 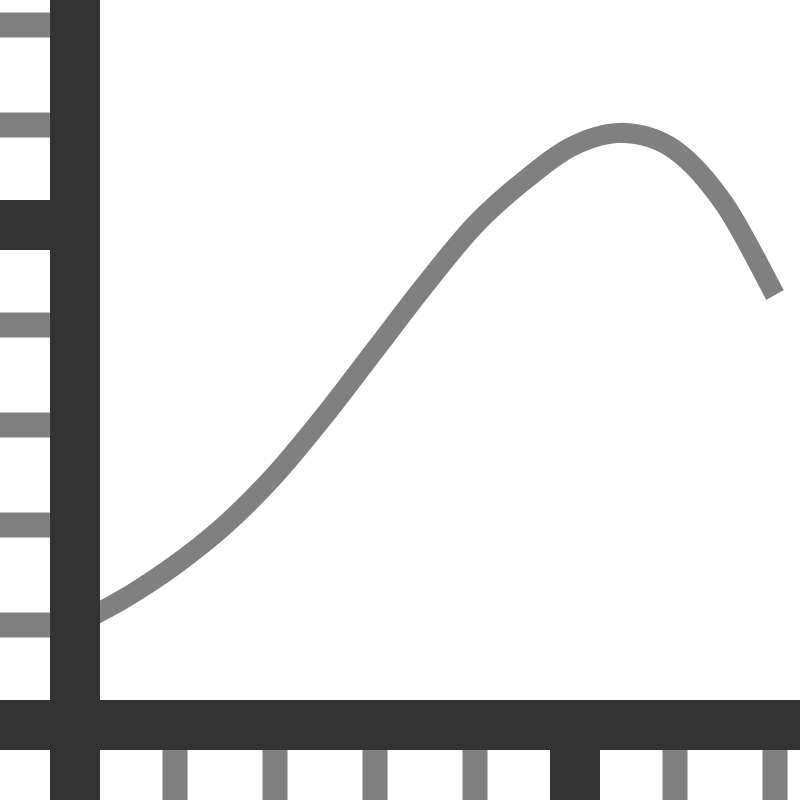 I want to click on y-axis-overlay, so click(x=75, y=375).